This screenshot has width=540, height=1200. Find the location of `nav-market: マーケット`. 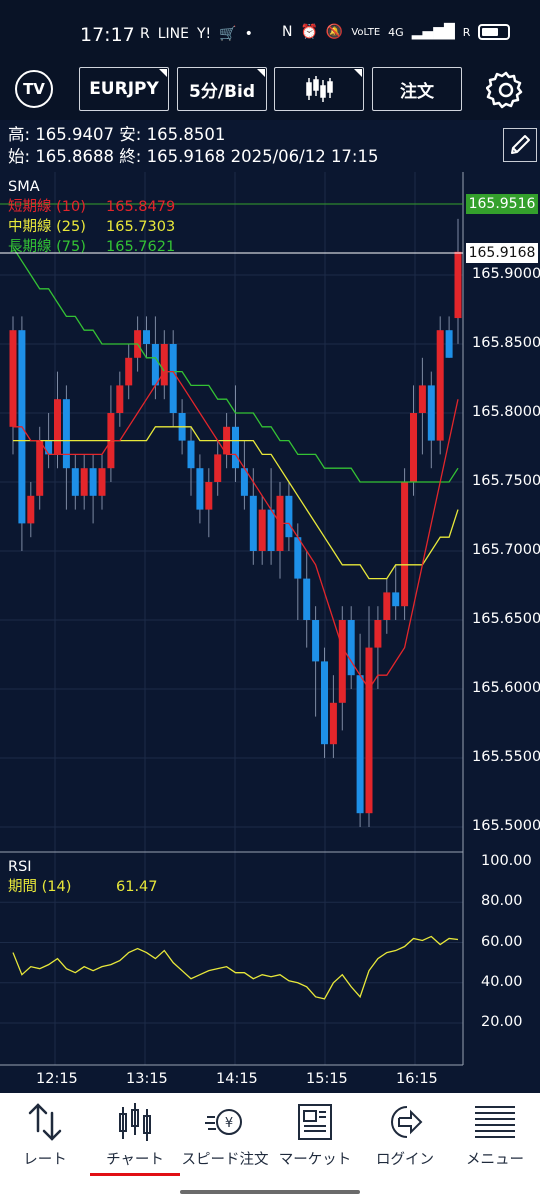

nav-market: マーケット is located at coordinates (315, 1133).